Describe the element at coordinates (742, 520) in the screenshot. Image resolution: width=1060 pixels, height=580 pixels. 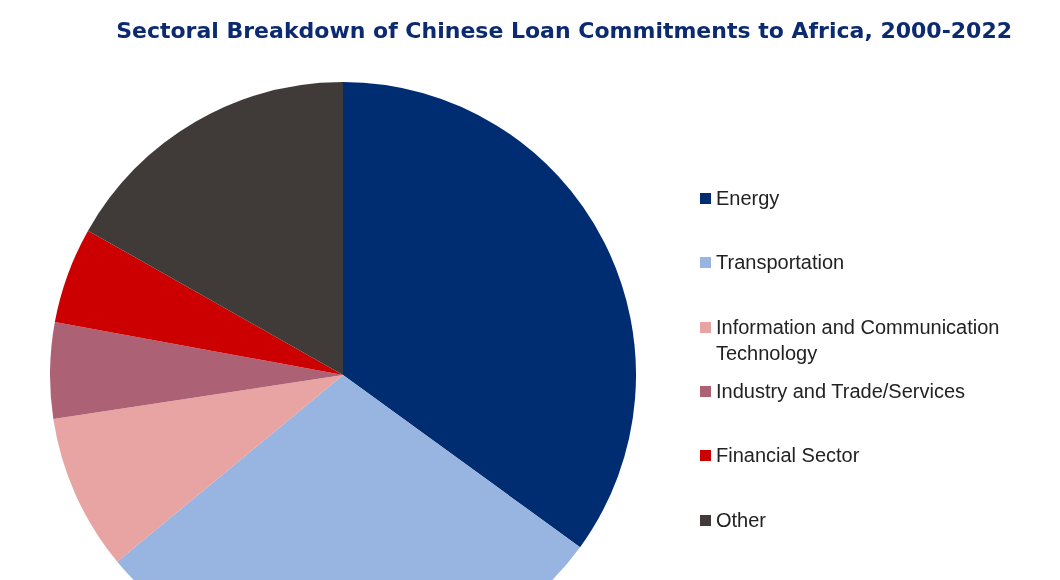
I see `legend-label: Other` at that location.